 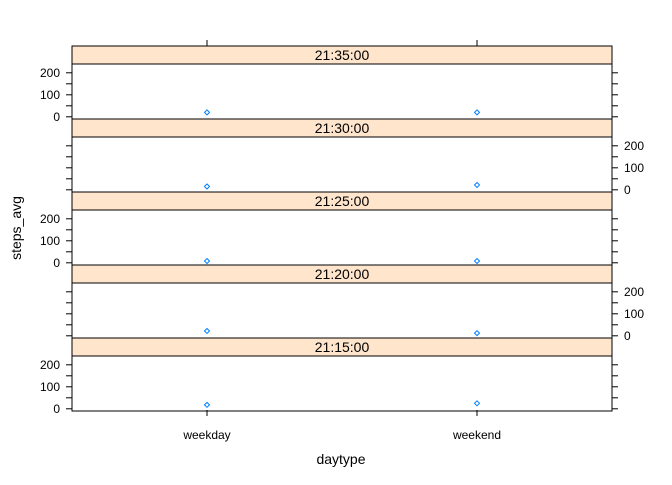 I want to click on panel-strip-label: 21:25:00, so click(x=342, y=201).